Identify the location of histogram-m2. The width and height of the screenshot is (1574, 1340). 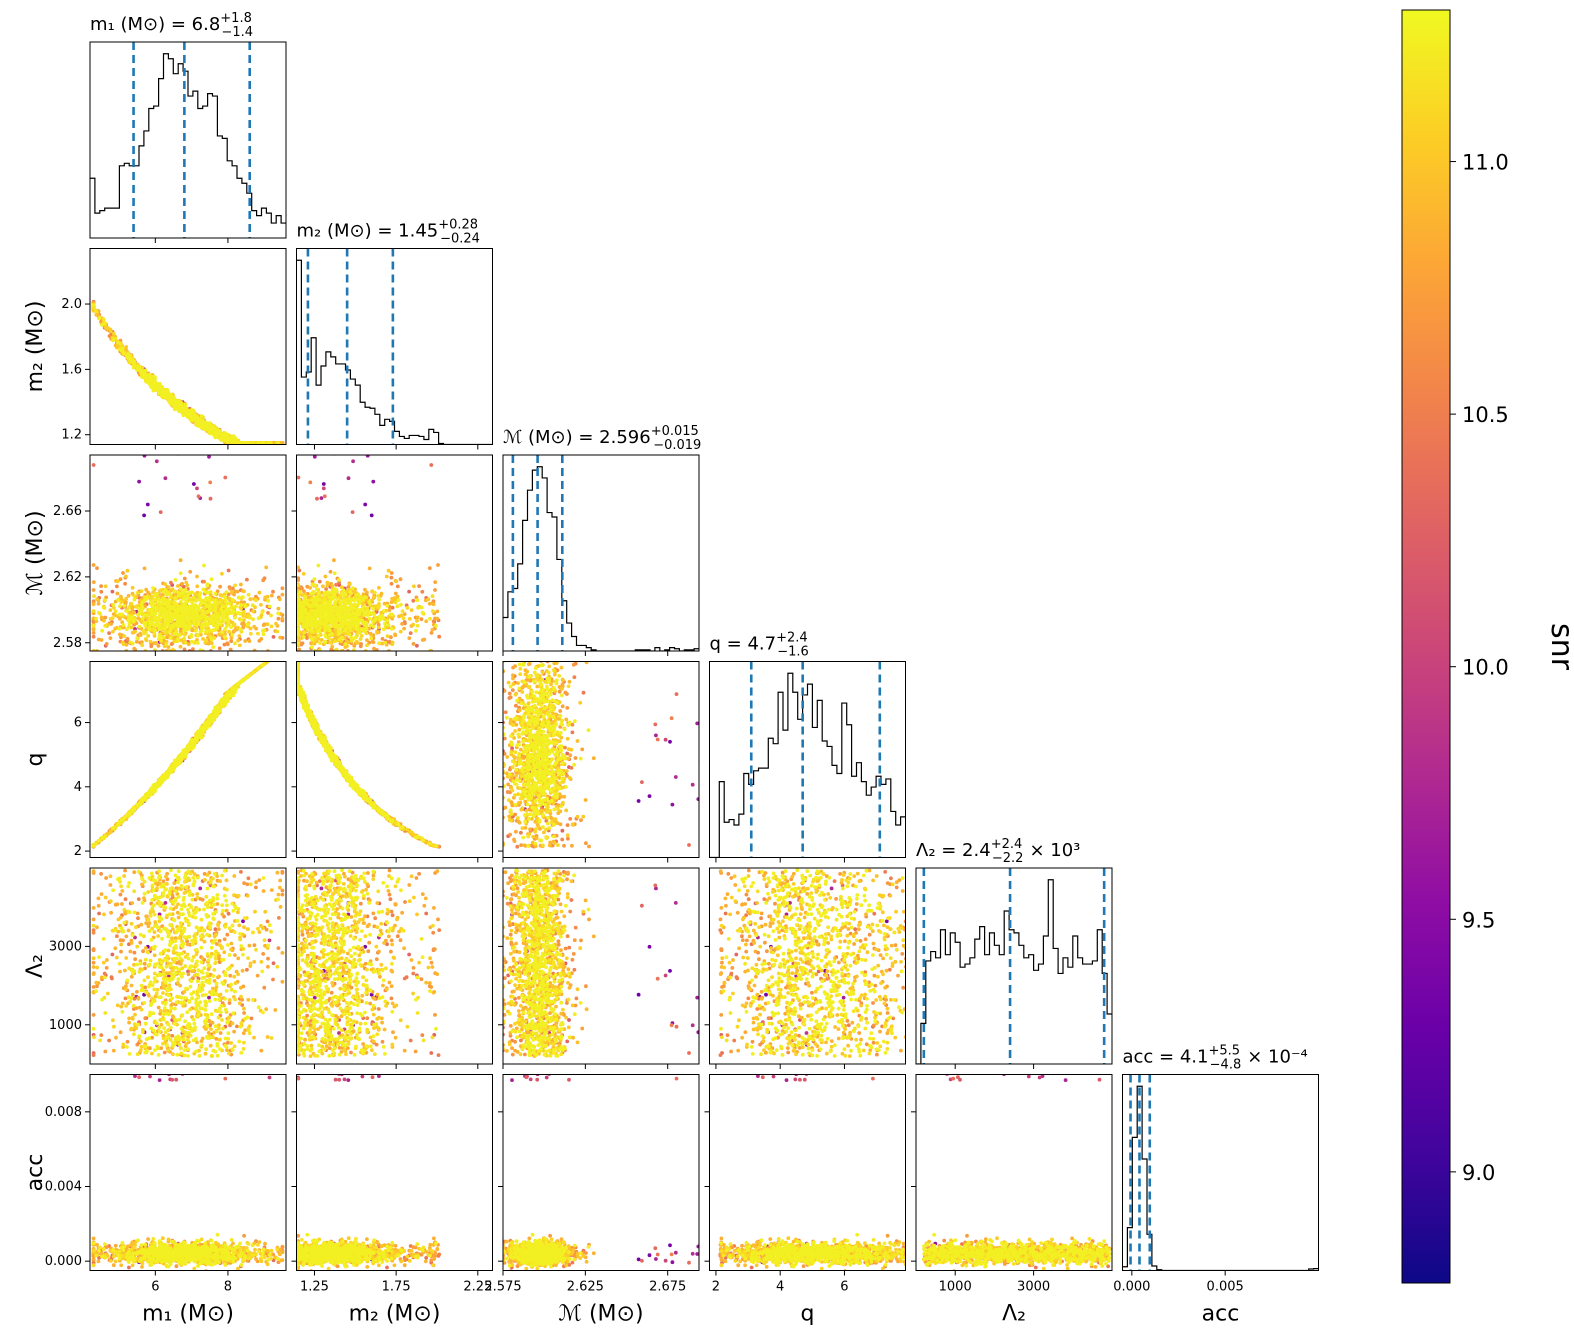
(394, 352).